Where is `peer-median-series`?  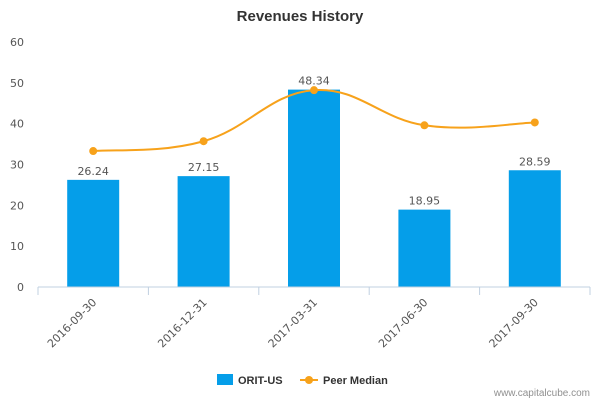
peer-median-series is located at coordinates (314, 121).